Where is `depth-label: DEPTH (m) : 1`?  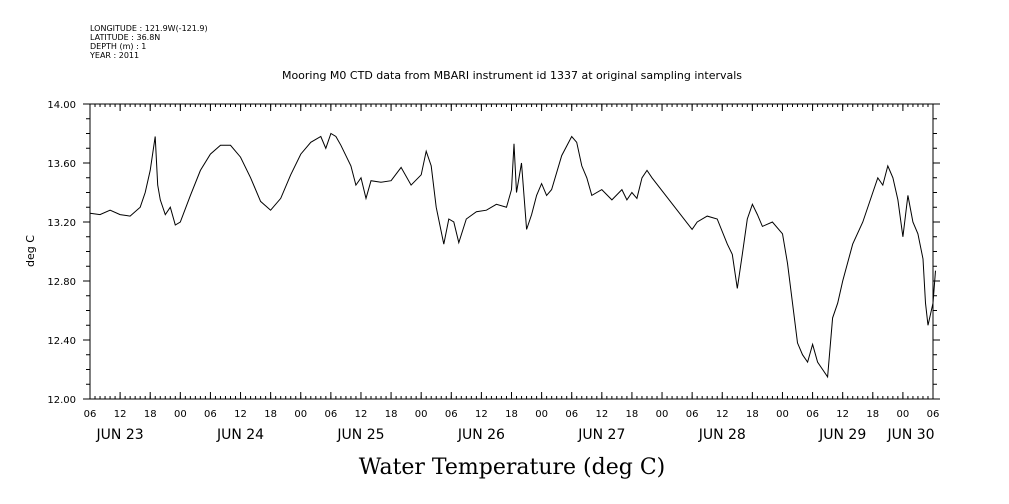
depth-label: DEPTH (m) : 1 is located at coordinates (118, 46).